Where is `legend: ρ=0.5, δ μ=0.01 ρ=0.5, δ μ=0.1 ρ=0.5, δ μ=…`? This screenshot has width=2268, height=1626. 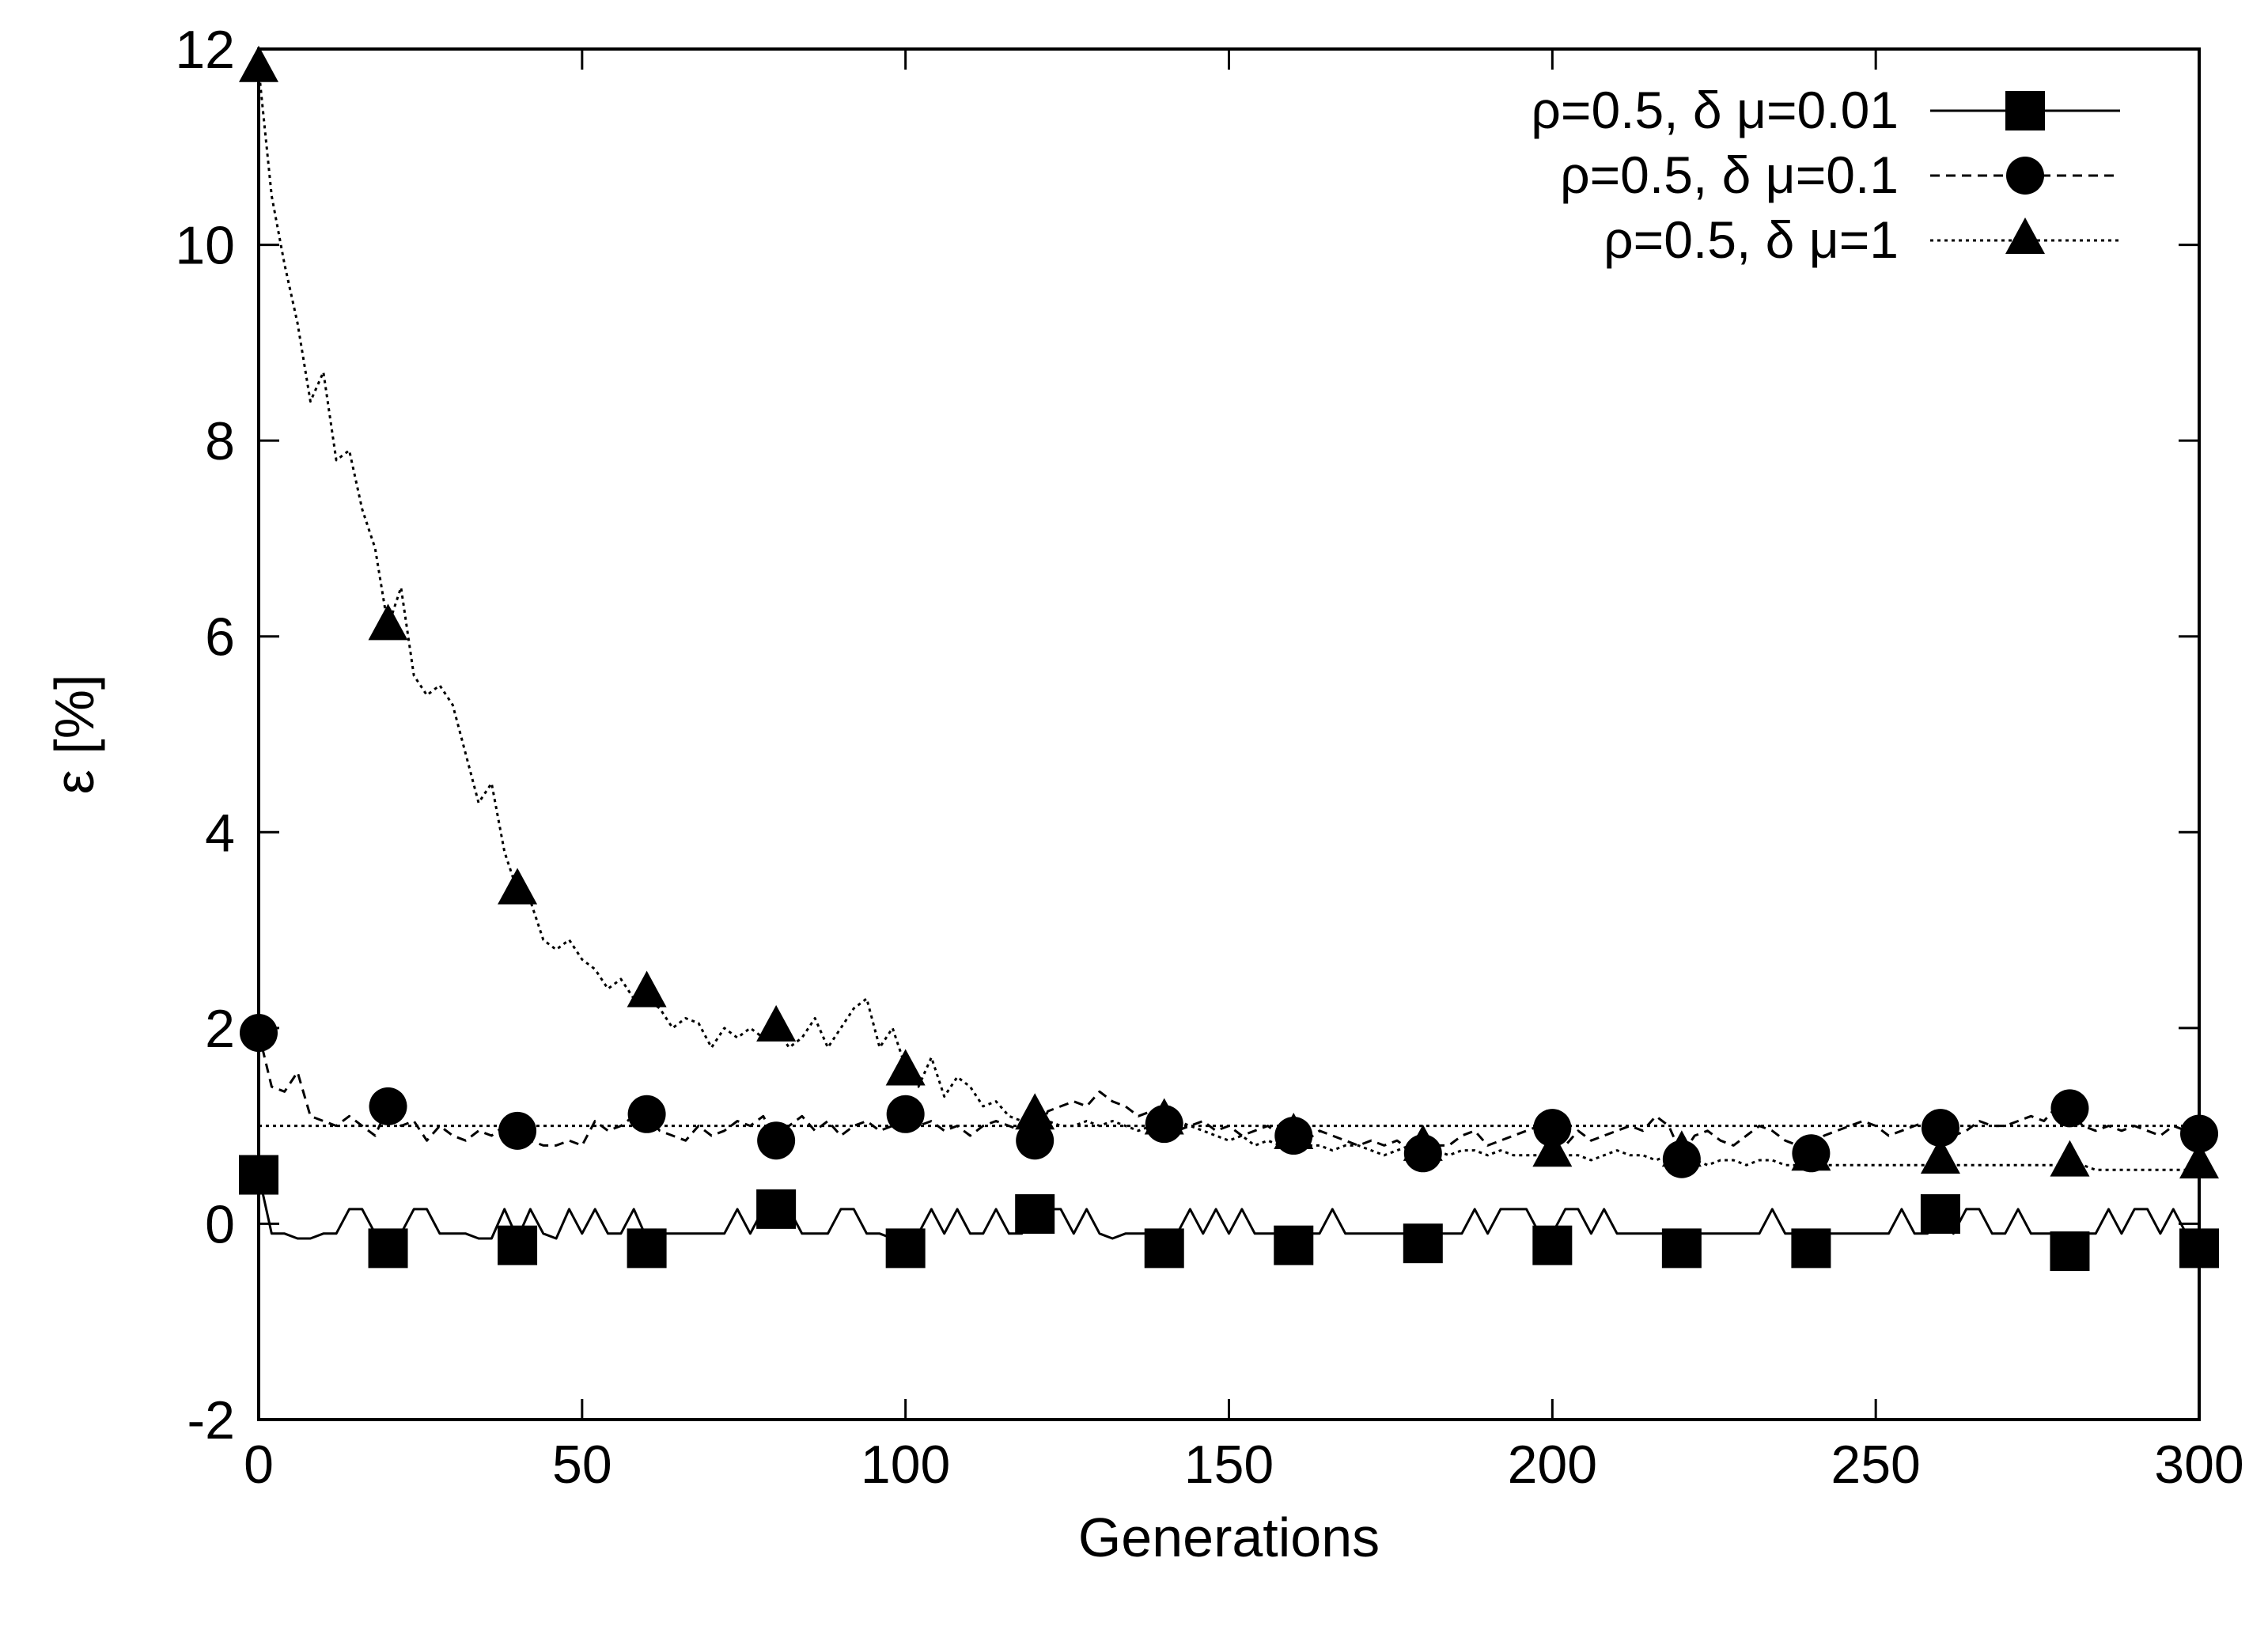
legend: ρ=0.5, δ μ=0.01 ρ=0.5, δ μ=0.1 ρ=0.5, δ μ=… is located at coordinates (1825, 175).